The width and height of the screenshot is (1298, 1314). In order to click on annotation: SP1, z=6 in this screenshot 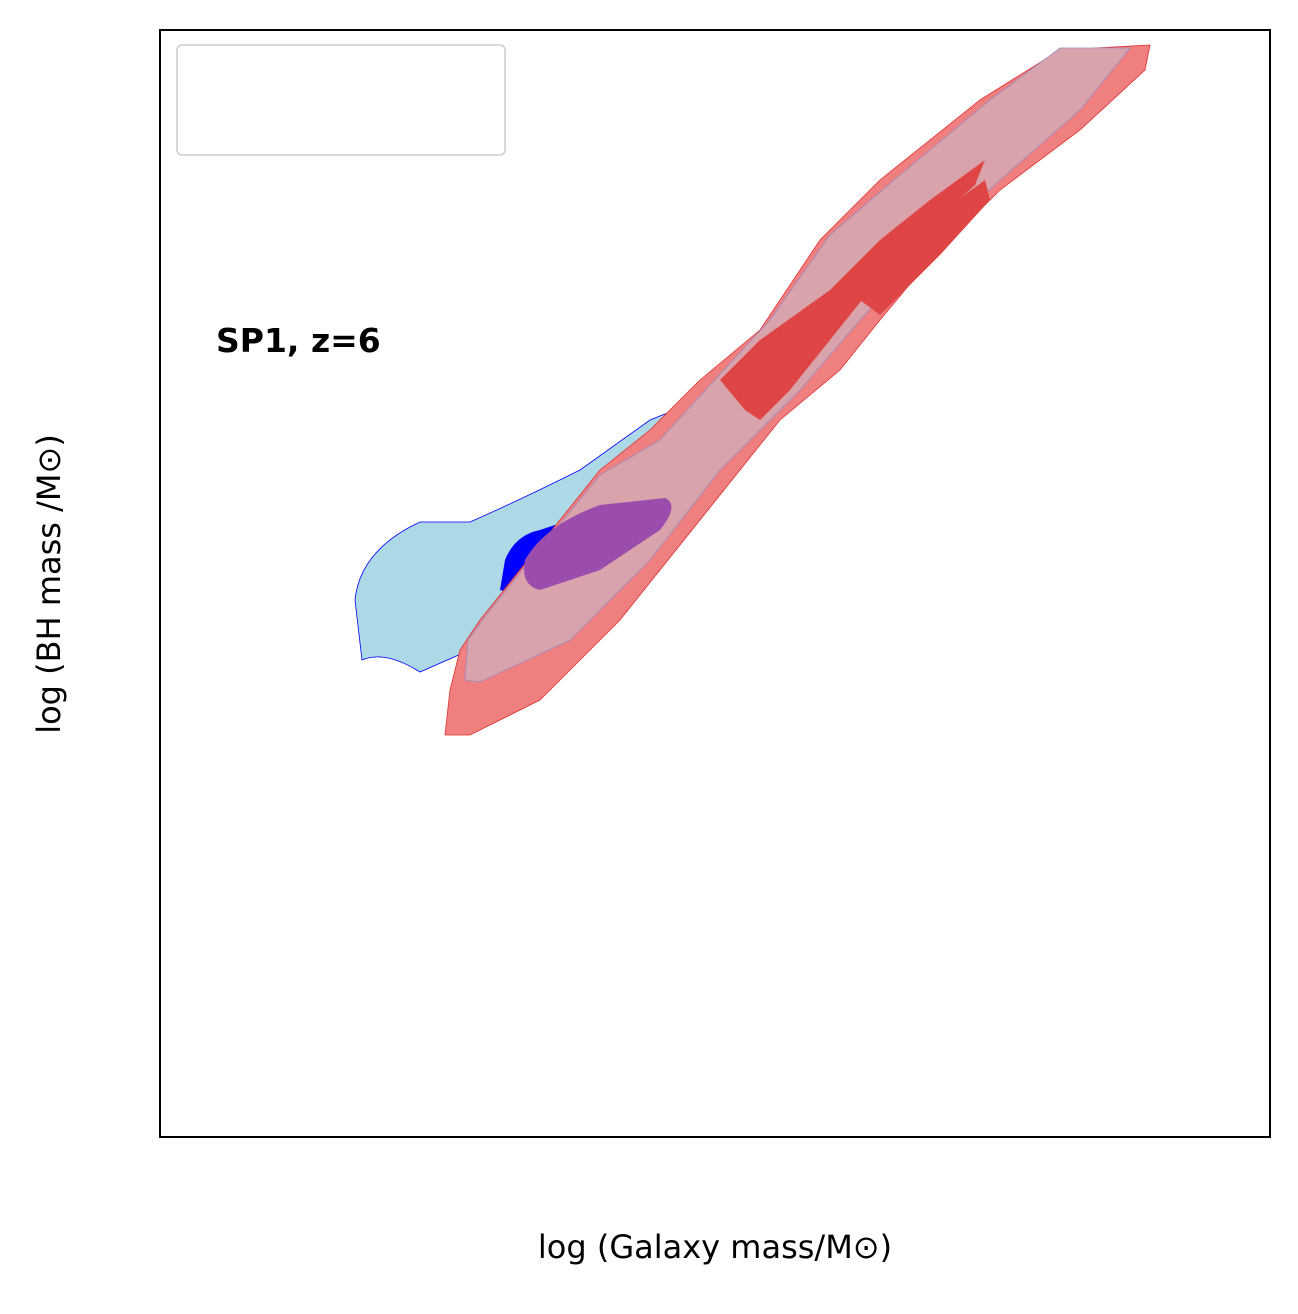, I will do `click(298, 340)`.